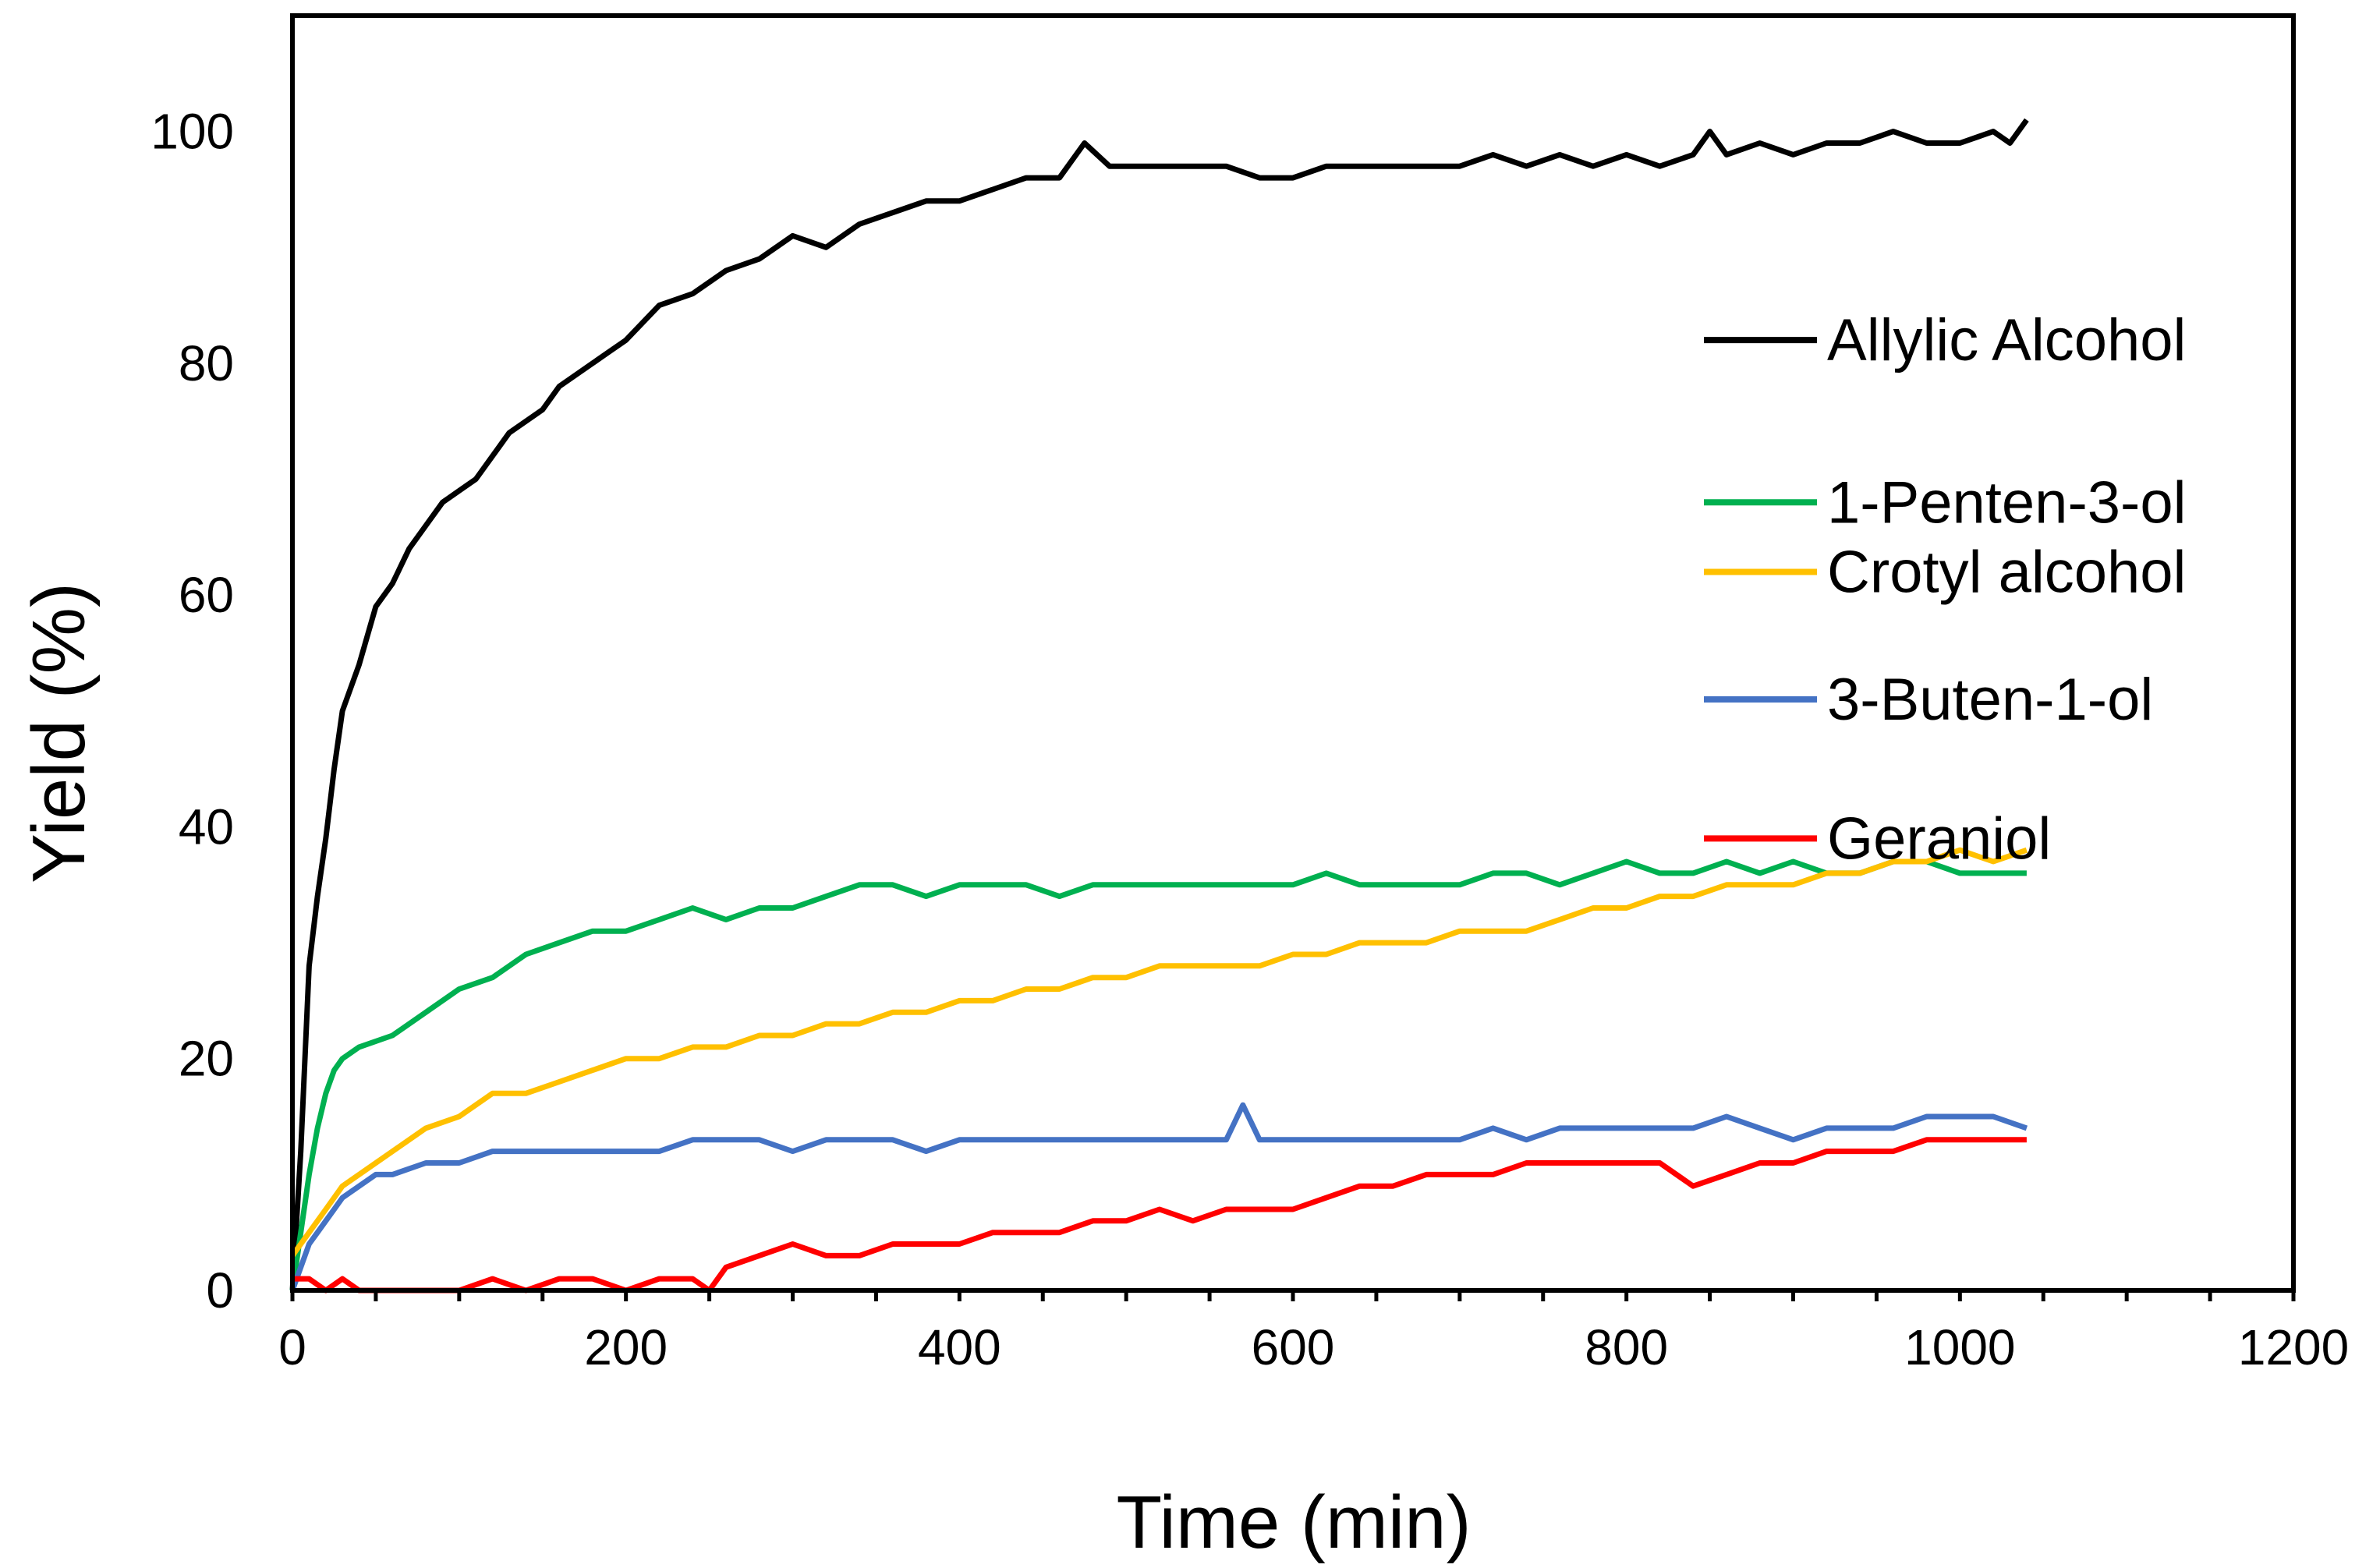 The width and height of the screenshot is (2380, 1568). What do you see at coordinates (2007, 572) in the screenshot?
I see `legend-label-2: Crotyl alcohol` at bounding box center [2007, 572].